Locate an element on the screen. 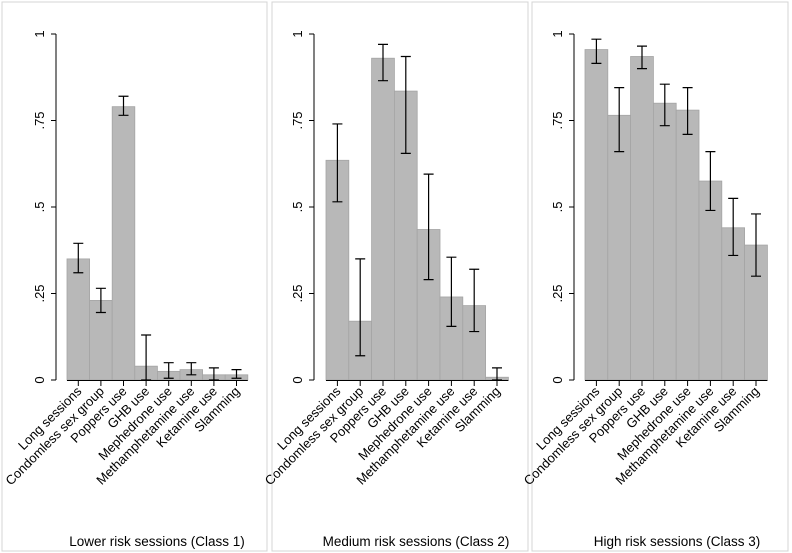 The width and height of the screenshot is (792, 553). panel-3-y-tick-label-3: .5 is located at coordinates (557, 207).